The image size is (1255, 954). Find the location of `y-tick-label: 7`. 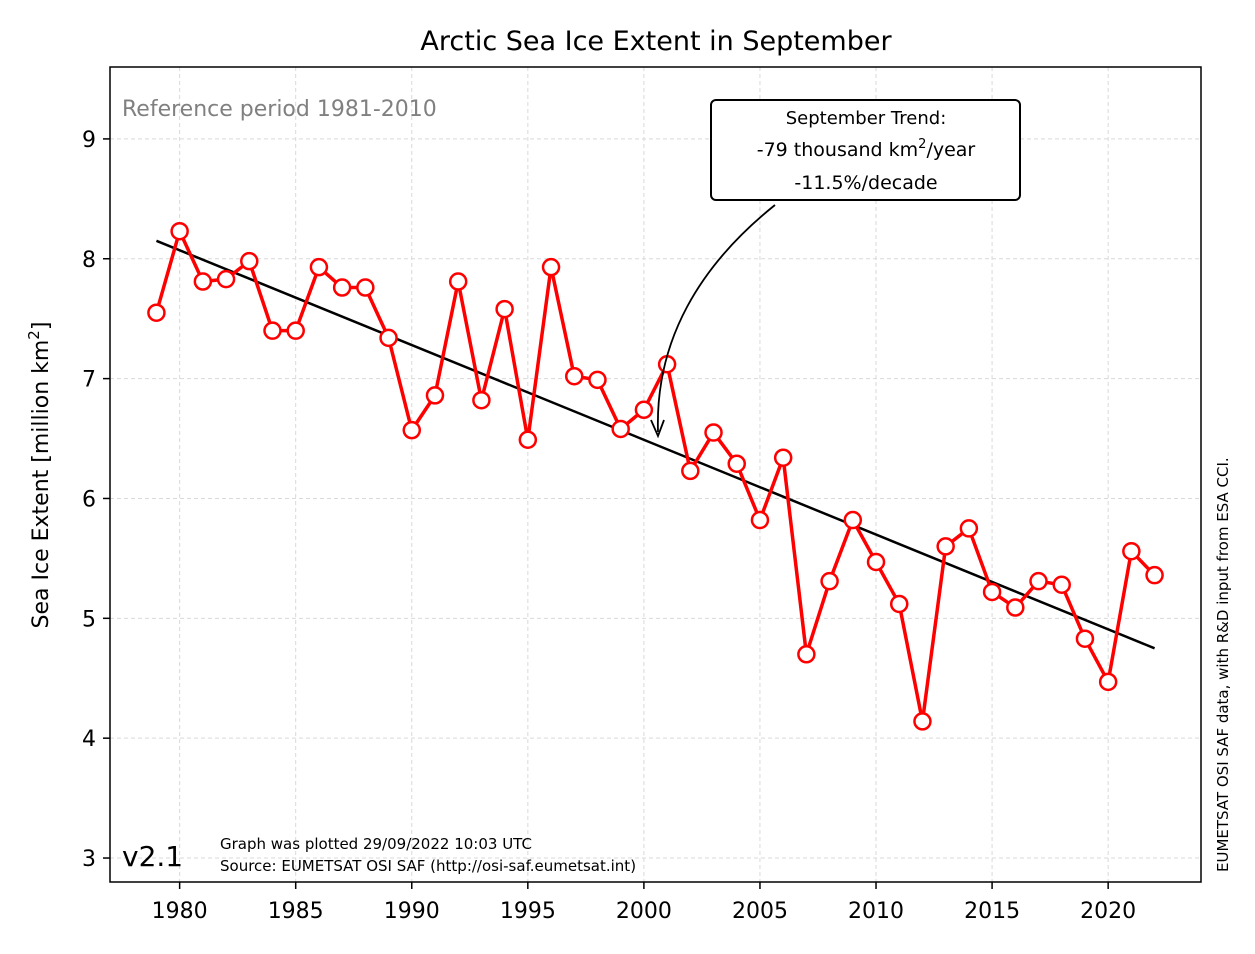

y-tick-label: 7 is located at coordinates (89, 380).